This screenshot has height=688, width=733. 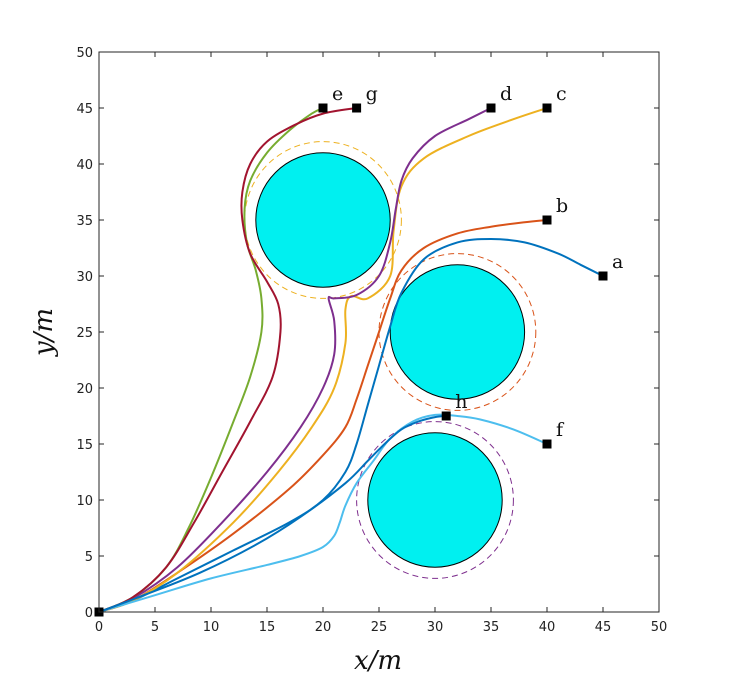 What do you see at coordinates (337, 94) in the screenshot?
I see `target-label-e: e` at bounding box center [337, 94].